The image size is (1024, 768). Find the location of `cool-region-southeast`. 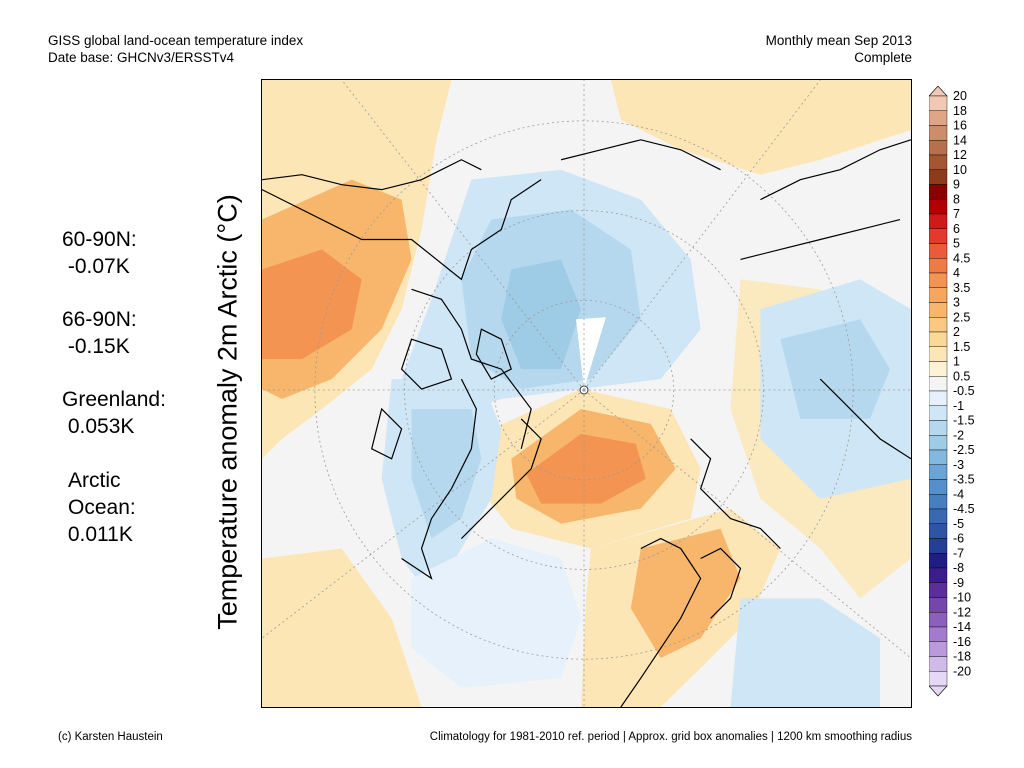

cool-region-southeast is located at coordinates (805, 652).